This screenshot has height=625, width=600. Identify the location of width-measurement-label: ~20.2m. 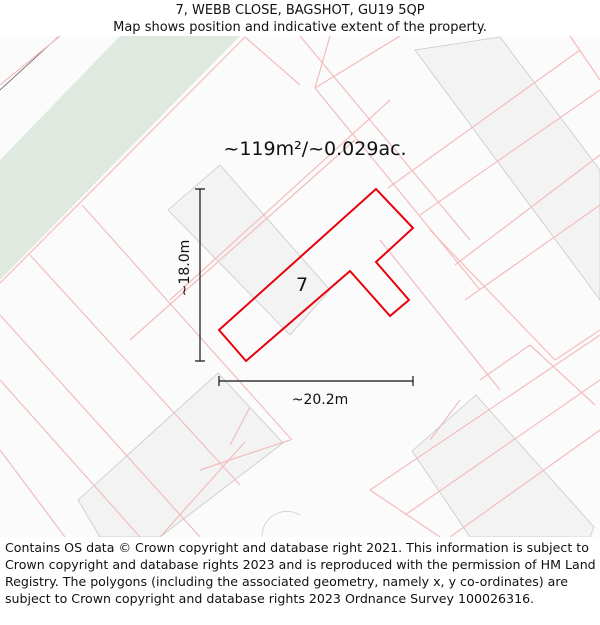
(320, 400).